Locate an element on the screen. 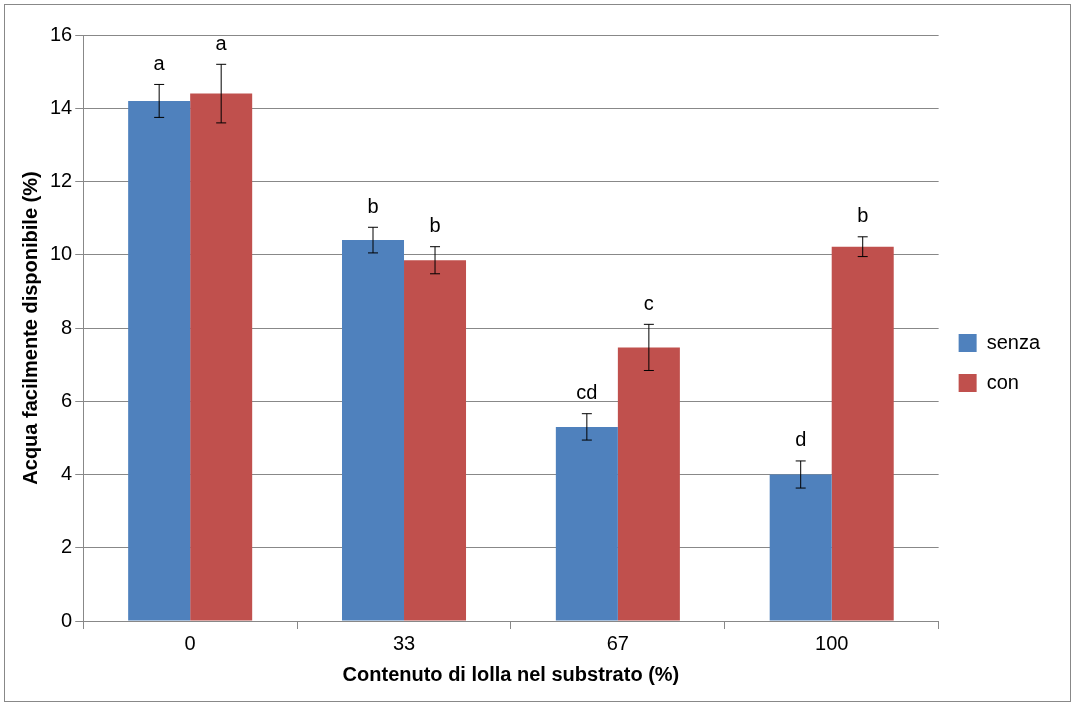  x-tick-label: 33 is located at coordinates (404, 642).